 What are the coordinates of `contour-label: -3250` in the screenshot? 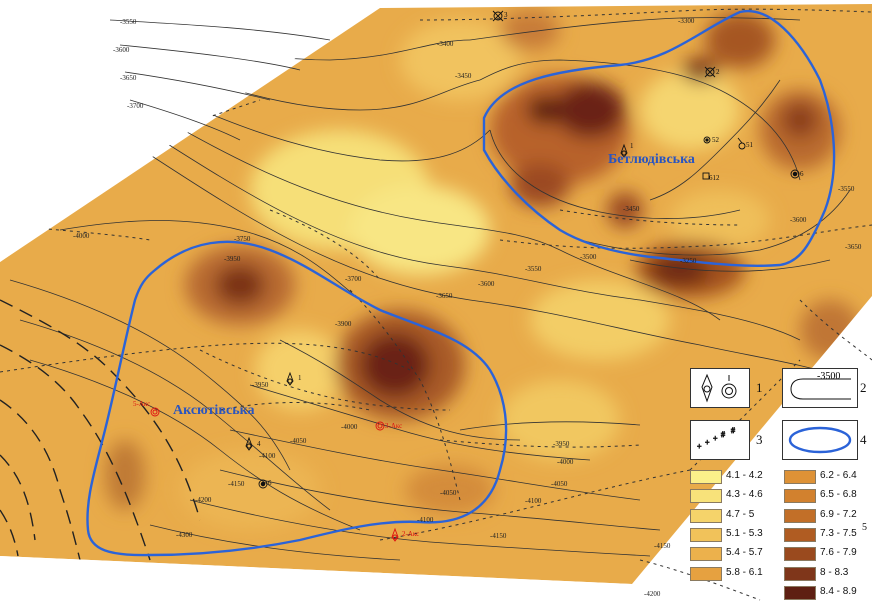 It's located at (688, 261).